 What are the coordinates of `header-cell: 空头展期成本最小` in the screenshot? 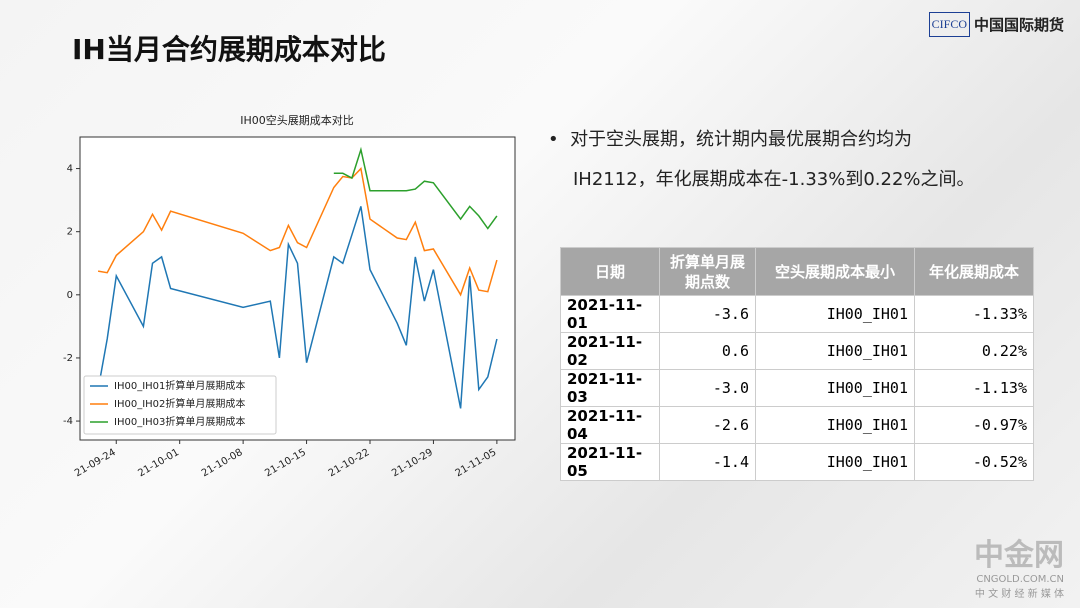 It's located at (835, 271).